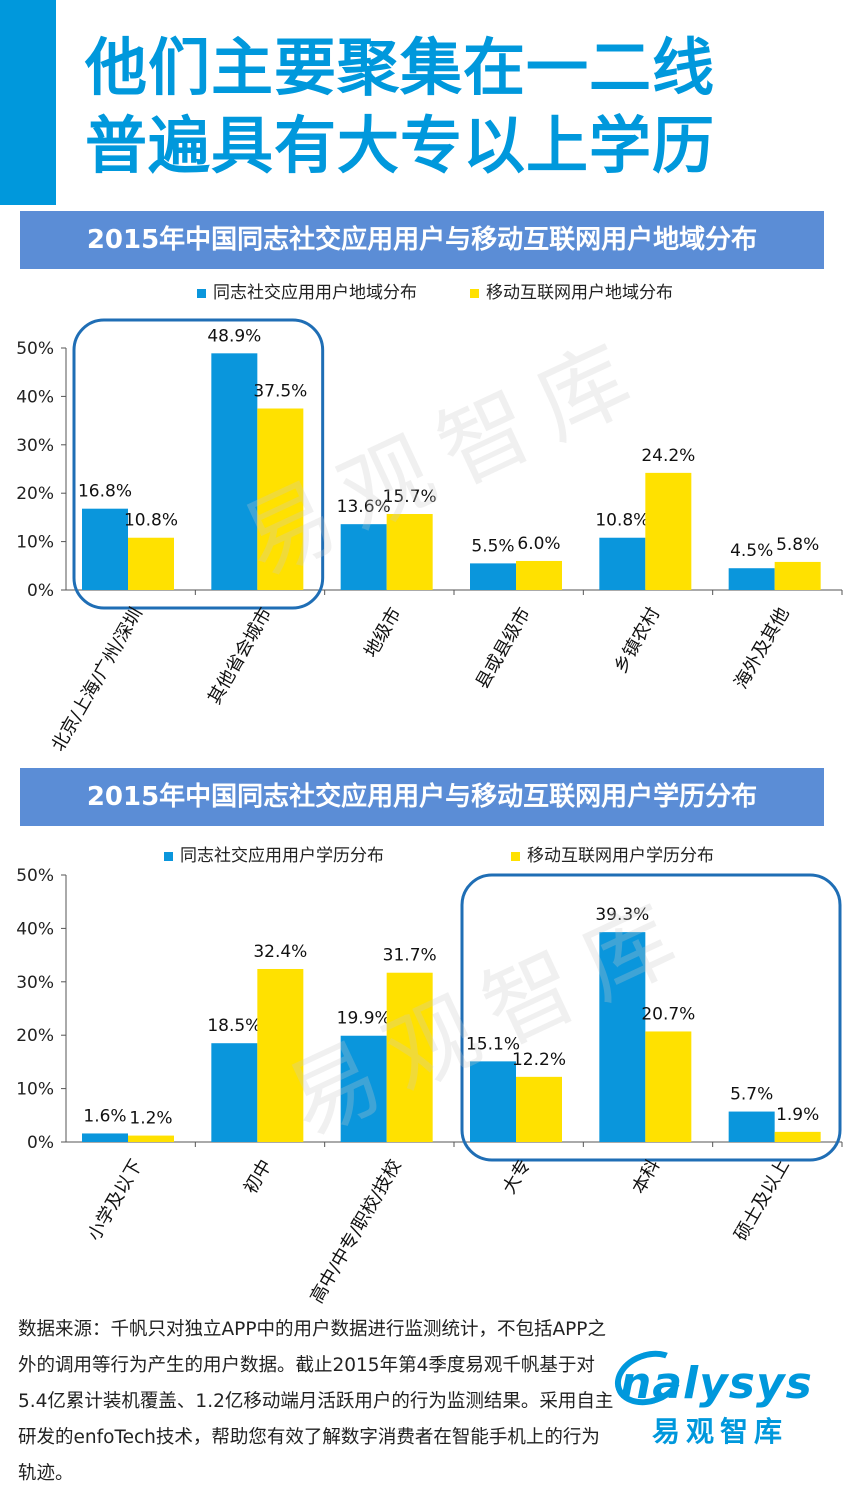  Describe the element at coordinates (280, 952) in the screenshot. I see `data-label-2: 32.4%` at that location.